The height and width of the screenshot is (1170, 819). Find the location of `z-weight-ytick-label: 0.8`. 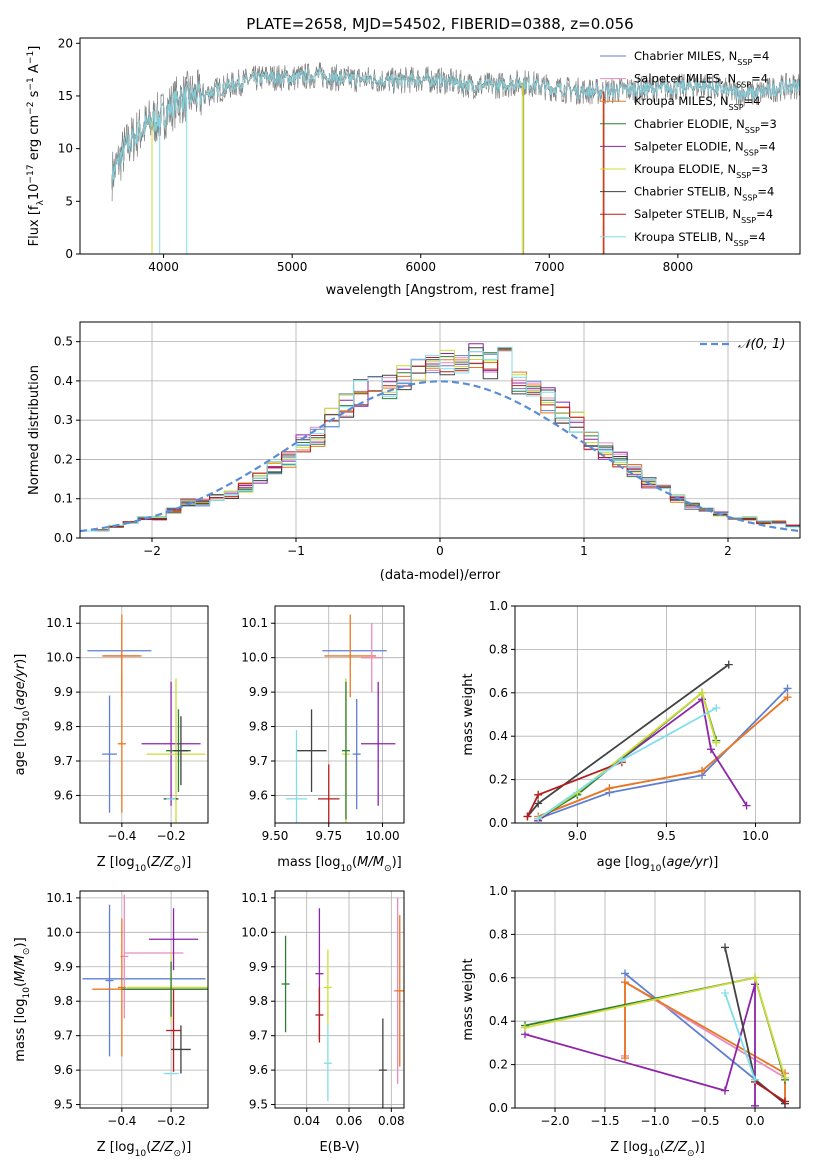

z-weight-ytick-label: 0.8 is located at coordinates (498, 934).